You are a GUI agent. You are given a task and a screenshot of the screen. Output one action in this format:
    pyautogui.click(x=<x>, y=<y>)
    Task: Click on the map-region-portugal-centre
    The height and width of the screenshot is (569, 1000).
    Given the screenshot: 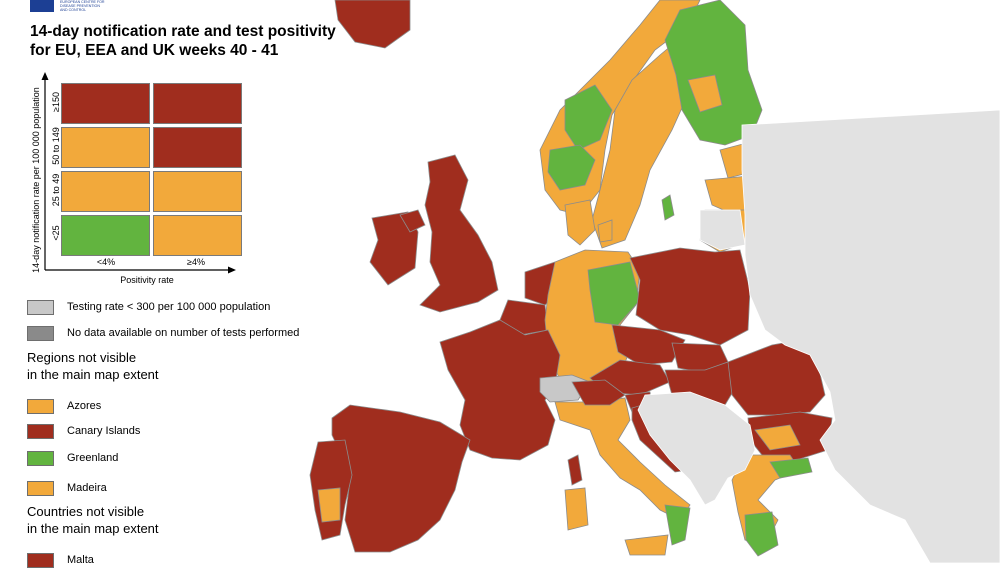 What is the action you would take?
    pyautogui.click(x=329, y=505)
    